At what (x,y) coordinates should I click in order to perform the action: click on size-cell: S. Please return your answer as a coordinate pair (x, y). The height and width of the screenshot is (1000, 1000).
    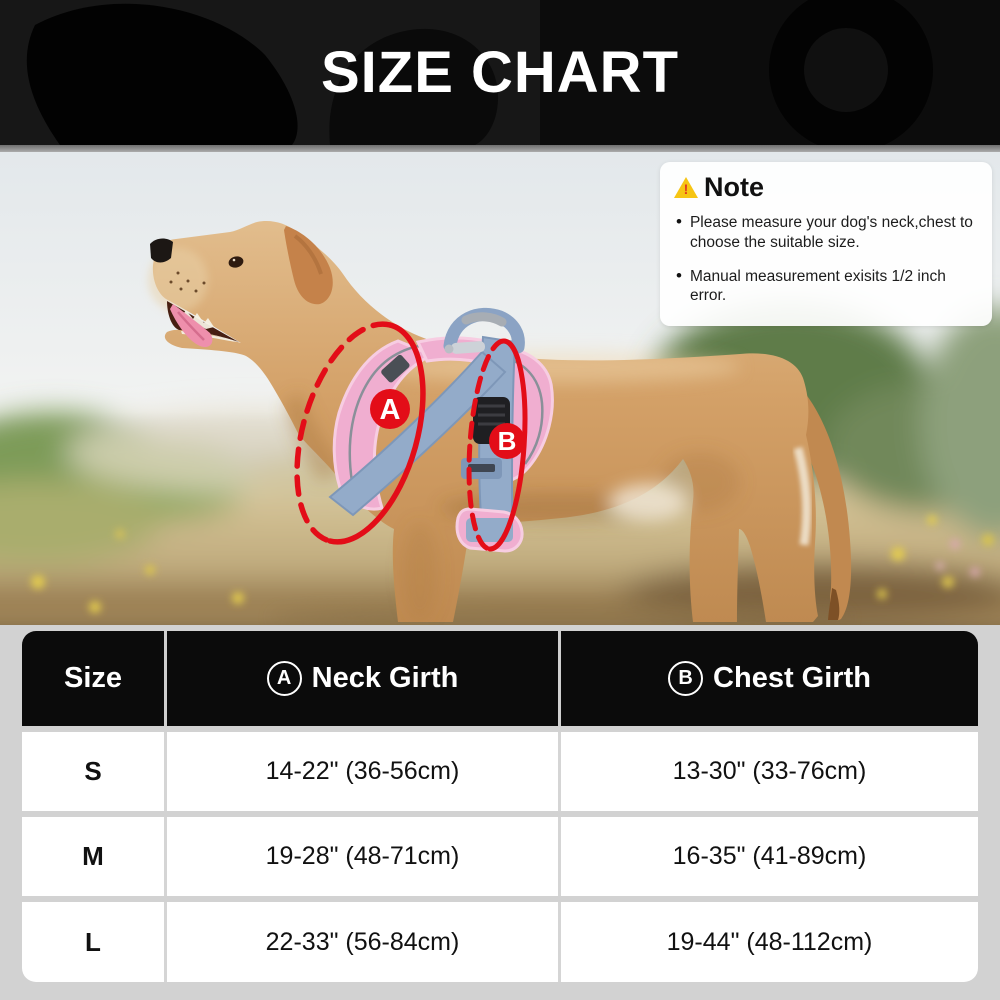
    Looking at the image, I should click on (94, 771).